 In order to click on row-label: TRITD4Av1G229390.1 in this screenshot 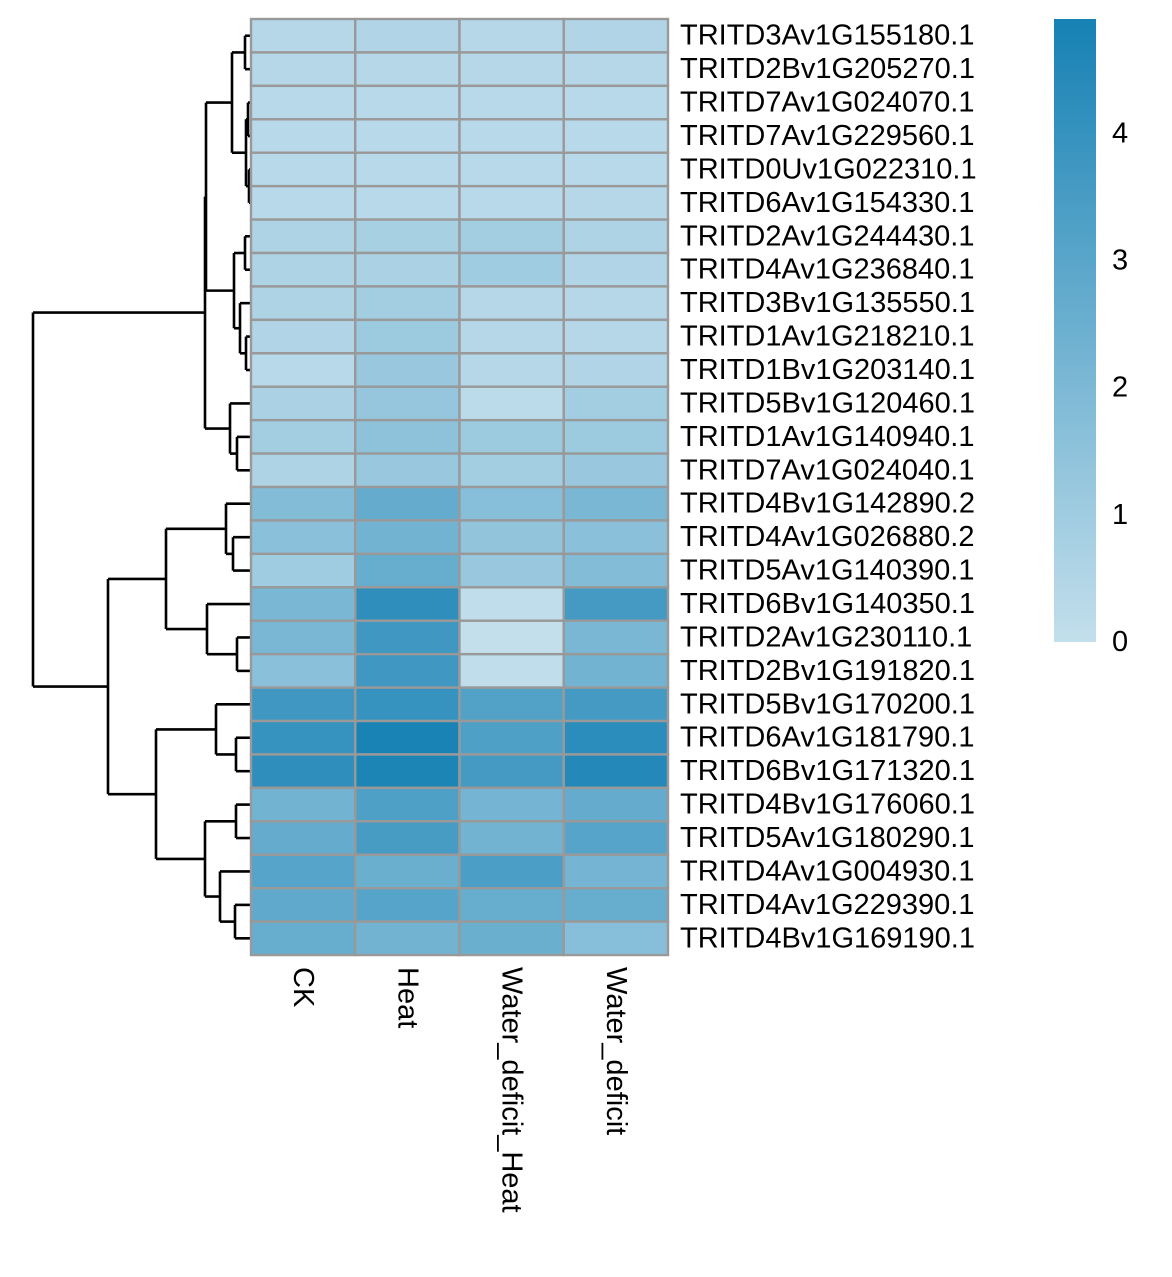, I will do `click(827, 905)`.